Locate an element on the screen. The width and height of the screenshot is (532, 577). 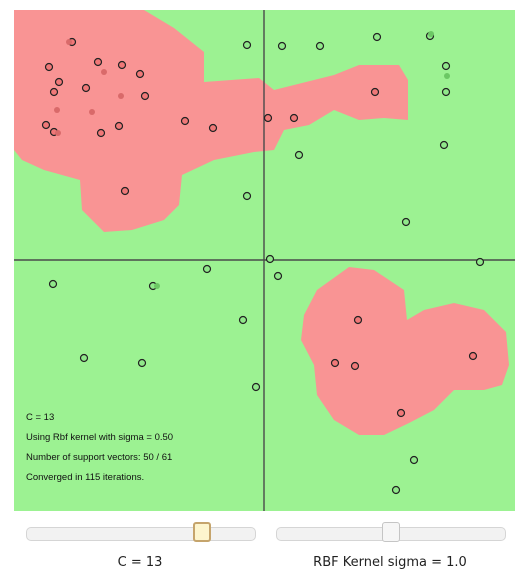
sigma-slider-handle is located at coordinates (391, 532).